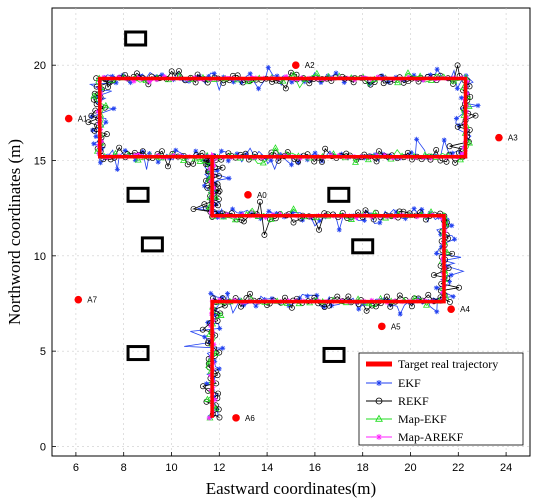 This screenshot has height=503, width=550. What do you see at coordinates (315, 468) in the screenshot?
I see `x-tick-label: 16` at bounding box center [315, 468].